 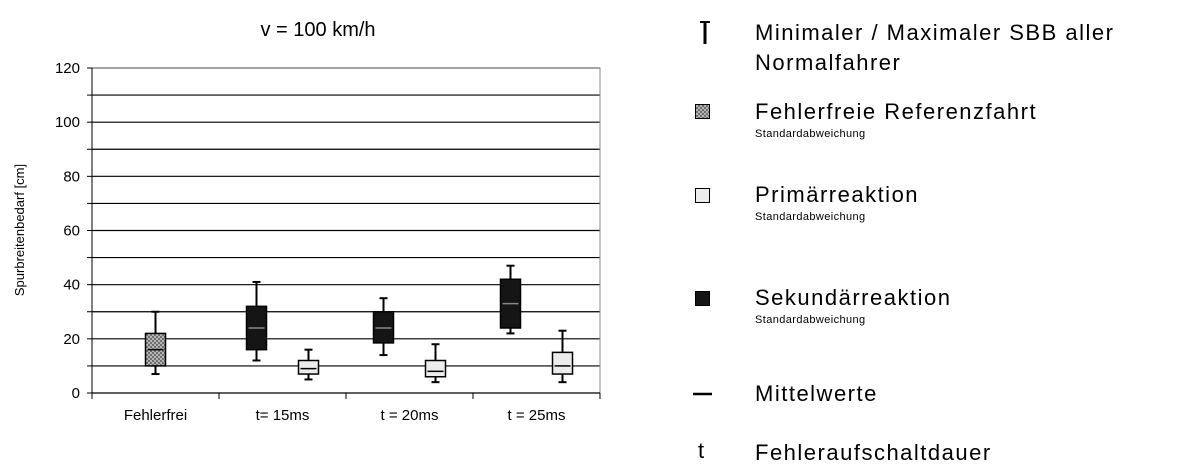 What do you see at coordinates (810, 134) in the screenshot?
I see `legend-reference-sub: Standardabweichung` at bounding box center [810, 134].